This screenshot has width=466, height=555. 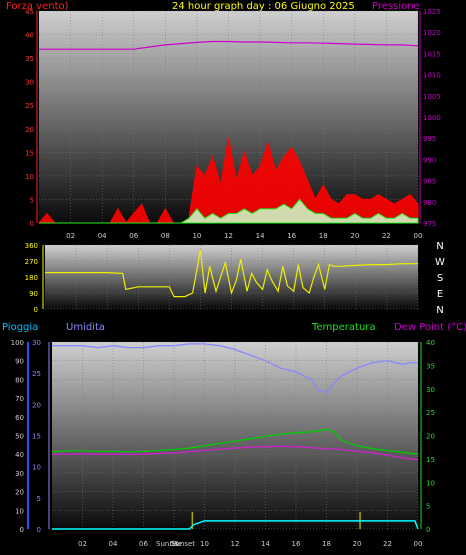 What do you see at coordinates (429, 139) in the screenshot?
I see `y2-tick-label: 995` at bounding box center [429, 139].